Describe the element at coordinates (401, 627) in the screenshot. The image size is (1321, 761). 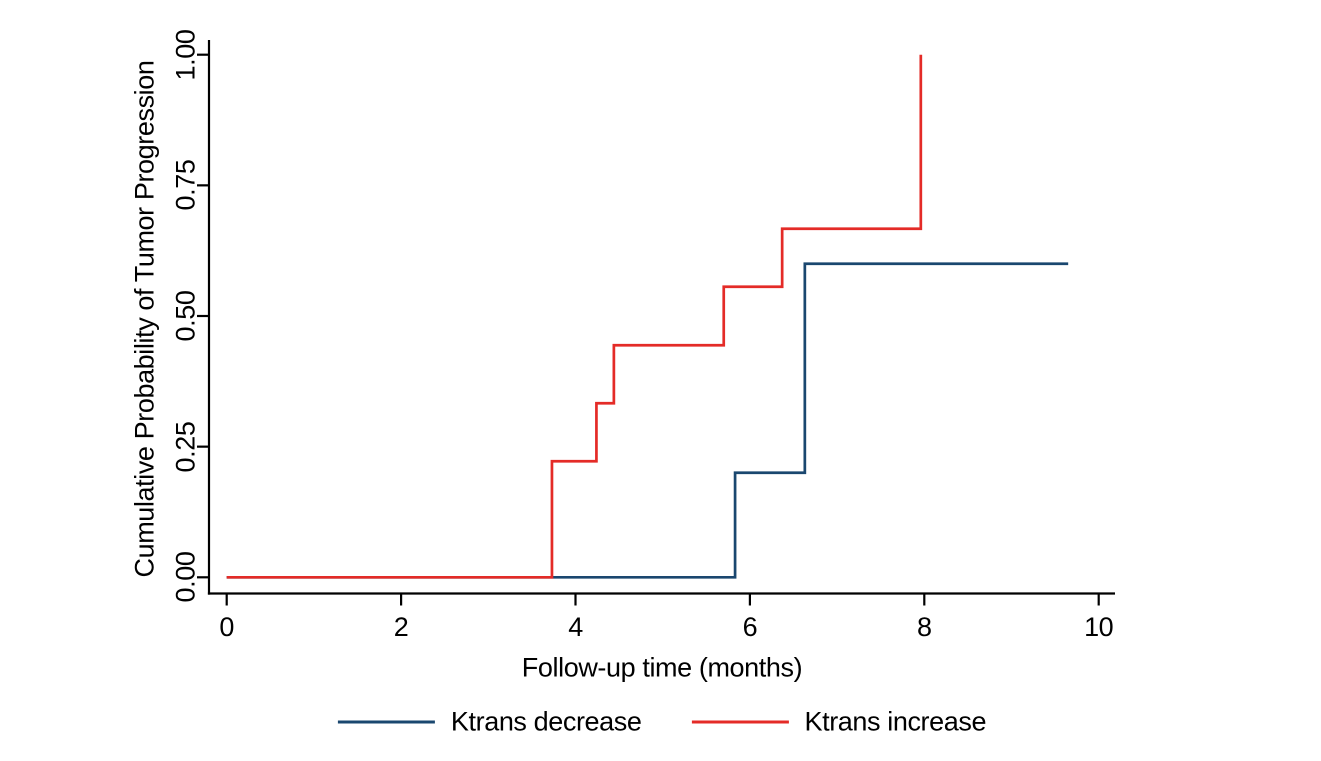
I see `x-tick-label: 2` at that location.